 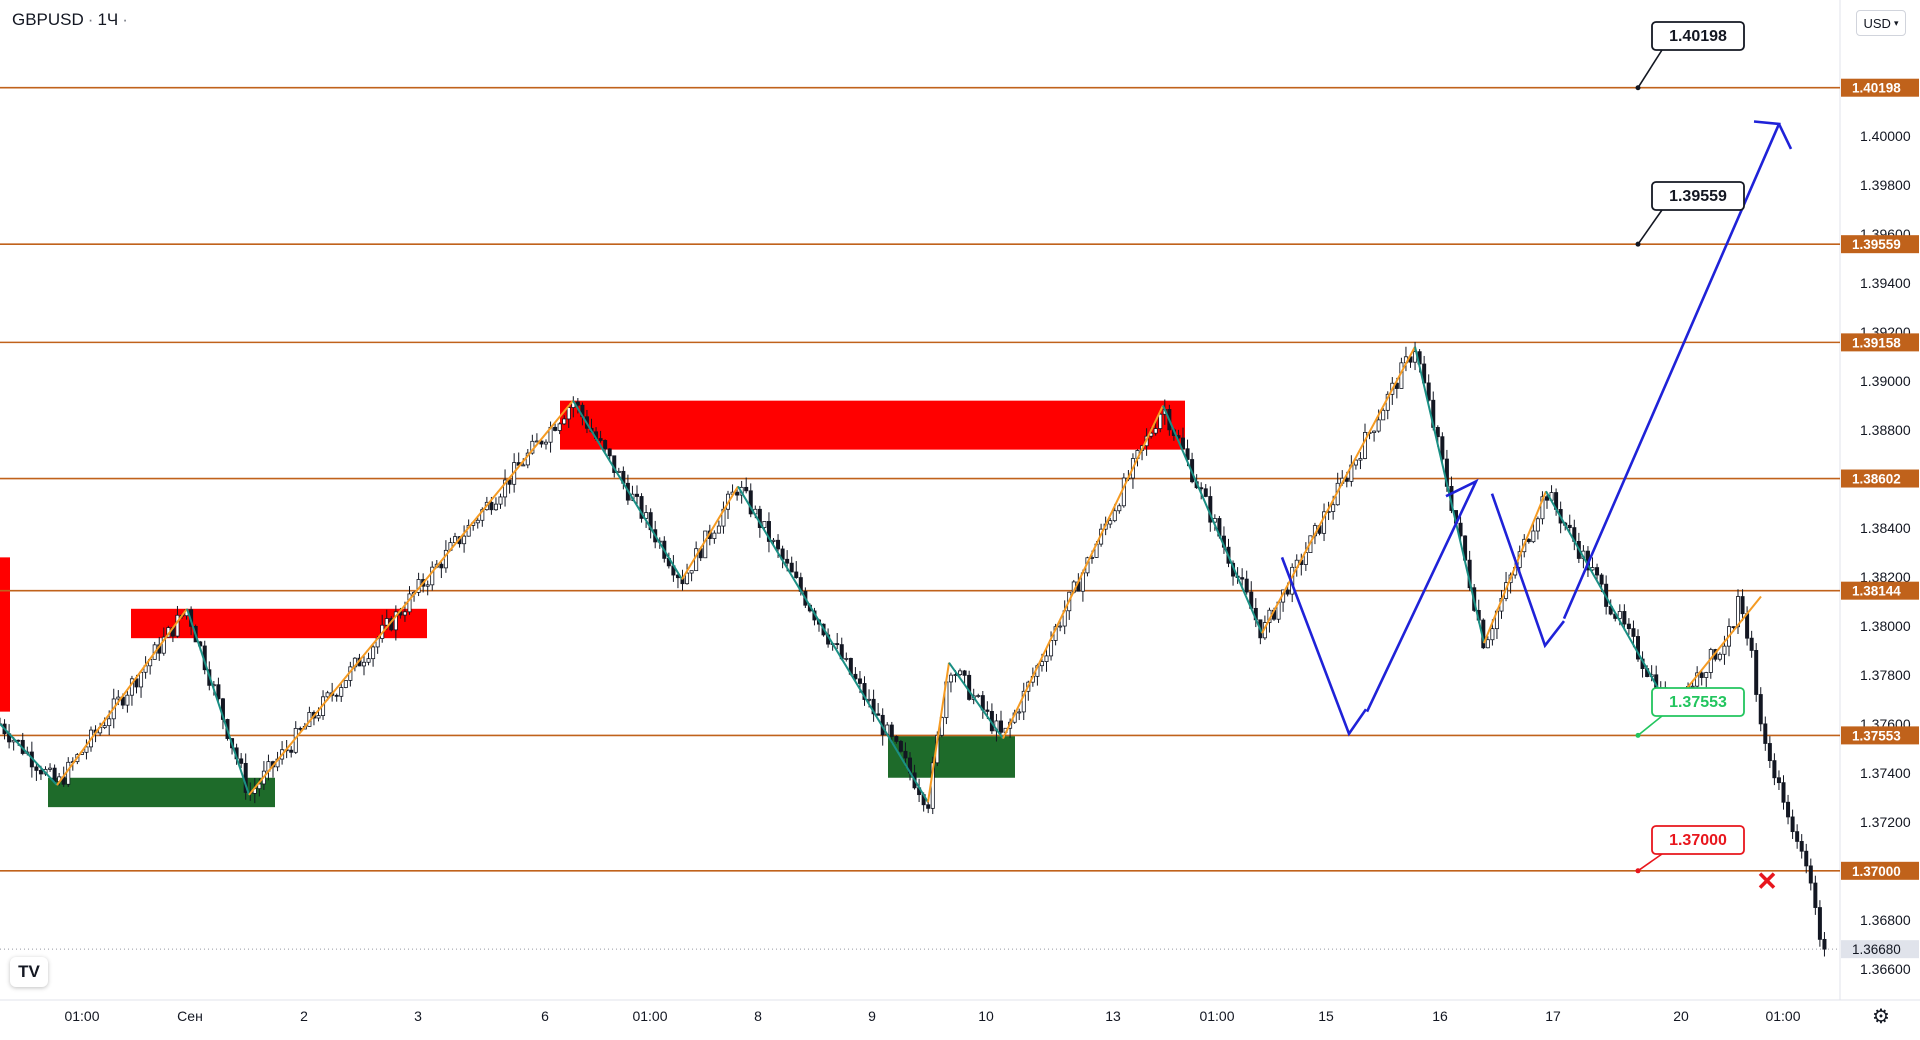 What do you see at coordinates (72, 20) in the screenshot?
I see `symbol-header: GBPUSD · 1Ч ·` at bounding box center [72, 20].